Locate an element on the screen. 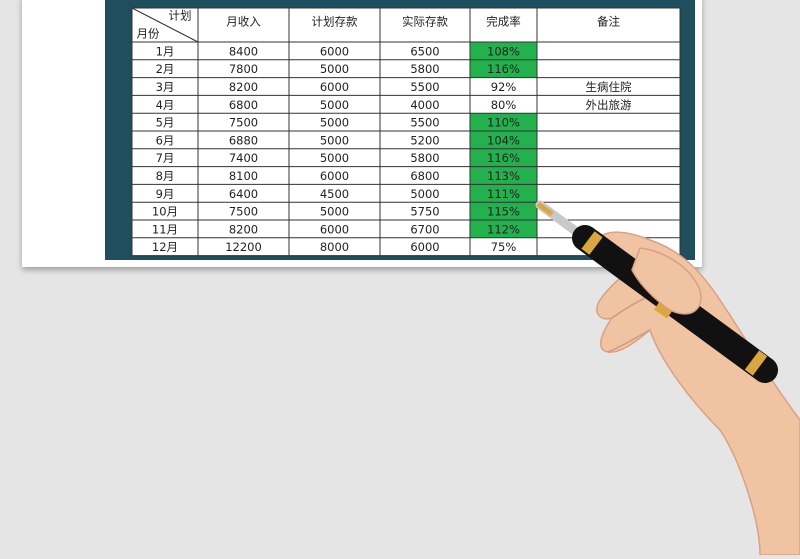 This screenshot has width=800, height=559. cell: 6月 is located at coordinates (165, 140).